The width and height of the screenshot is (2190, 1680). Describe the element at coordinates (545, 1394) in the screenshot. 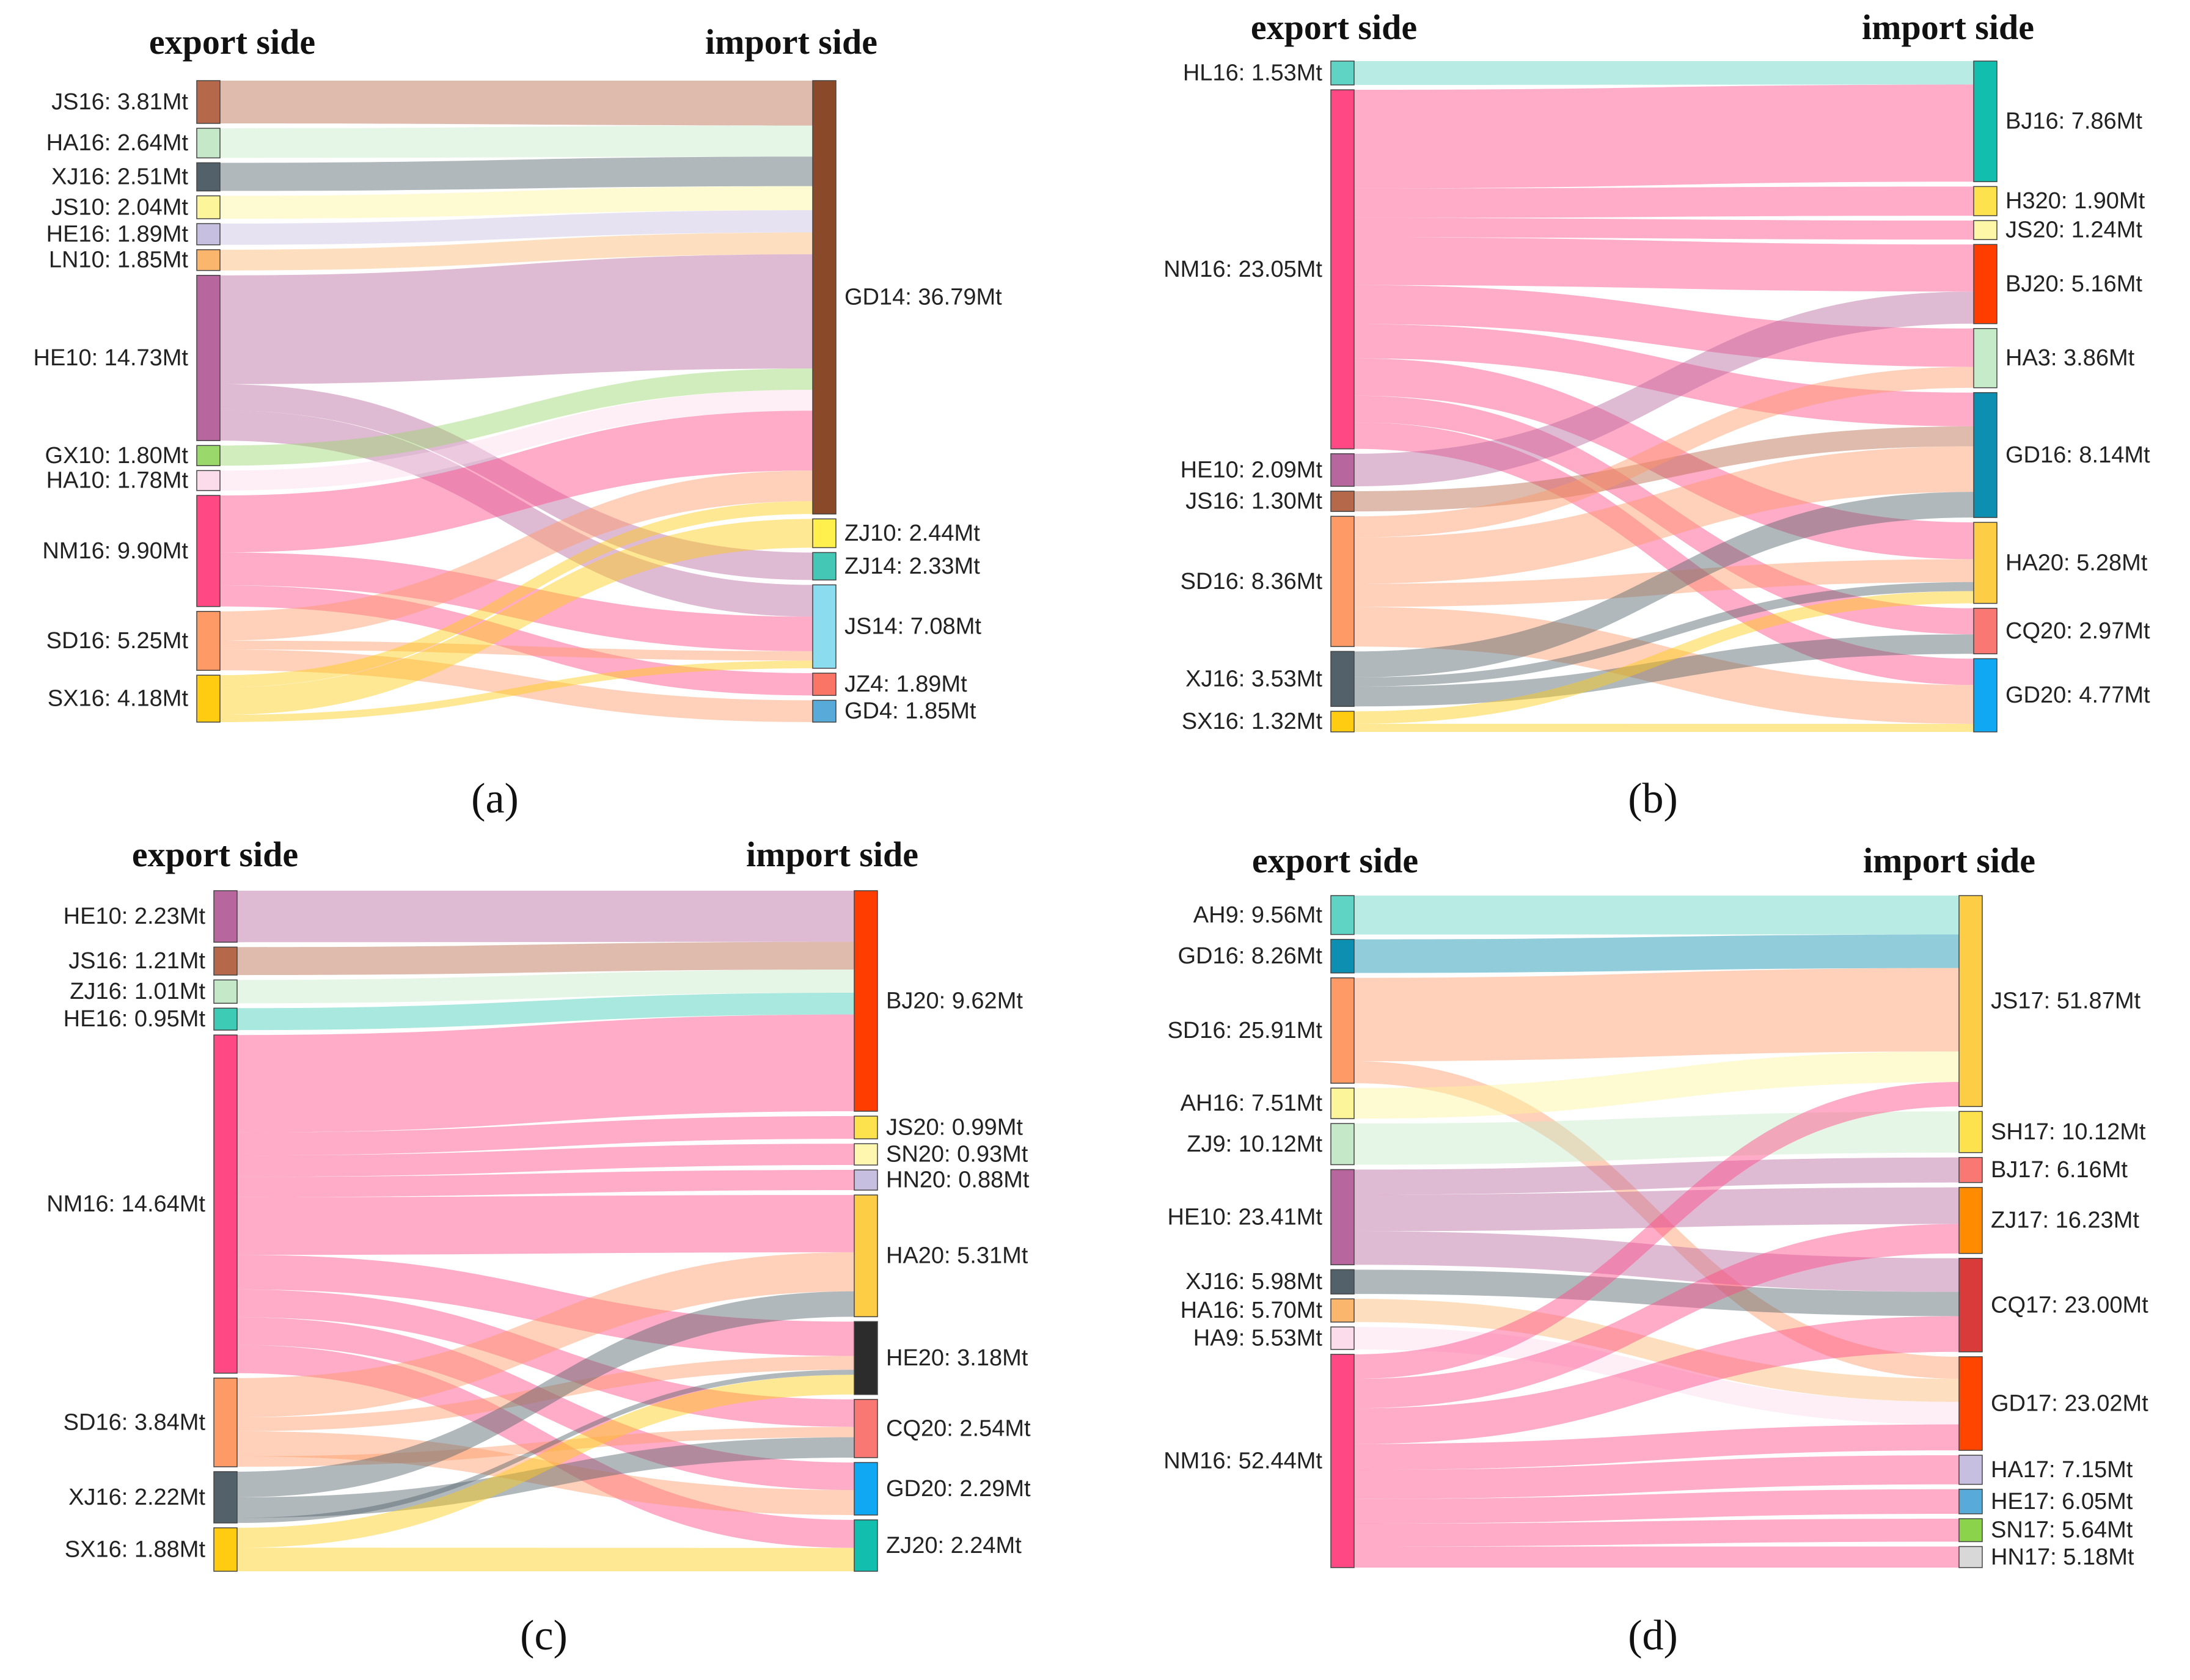

I see `flow-SD16-to-HE20` at that location.